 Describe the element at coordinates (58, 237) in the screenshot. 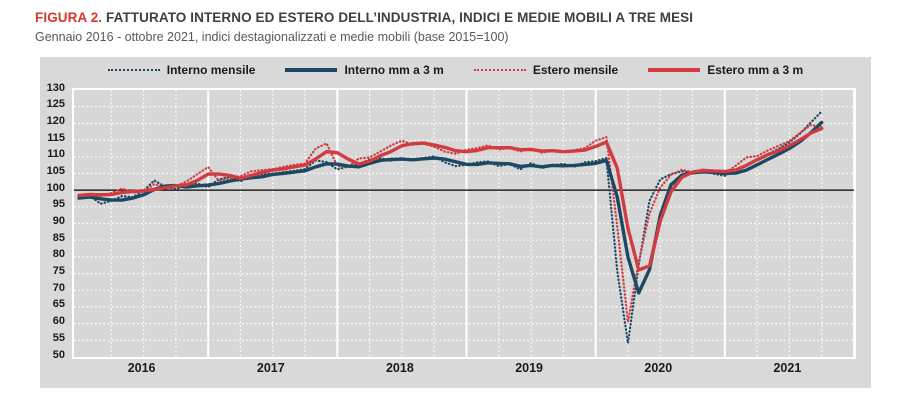

I see `y-tick-label: 85` at that location.